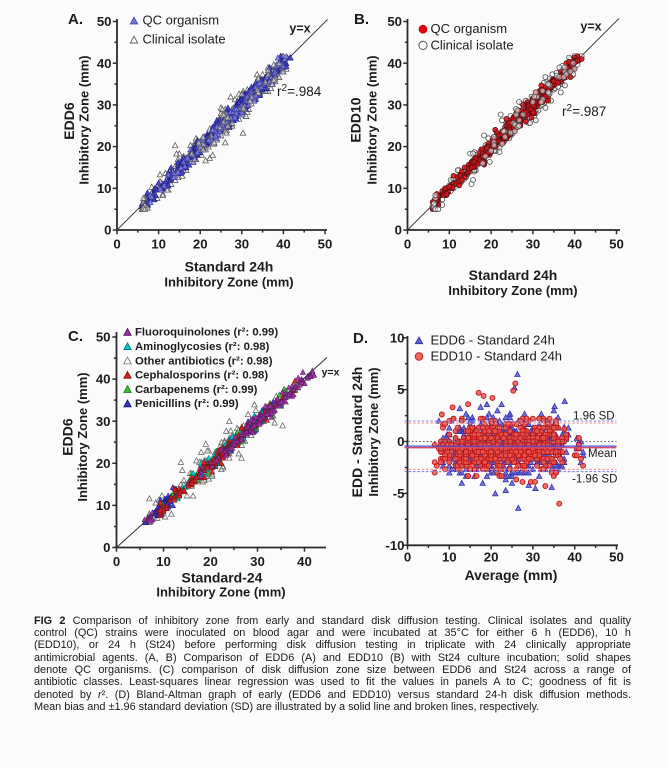 This screenshot has height=769, width=667. Describe the element at coordinates (299, 91) in the screenshot. I see `svg-text: r2=.984` at that location.